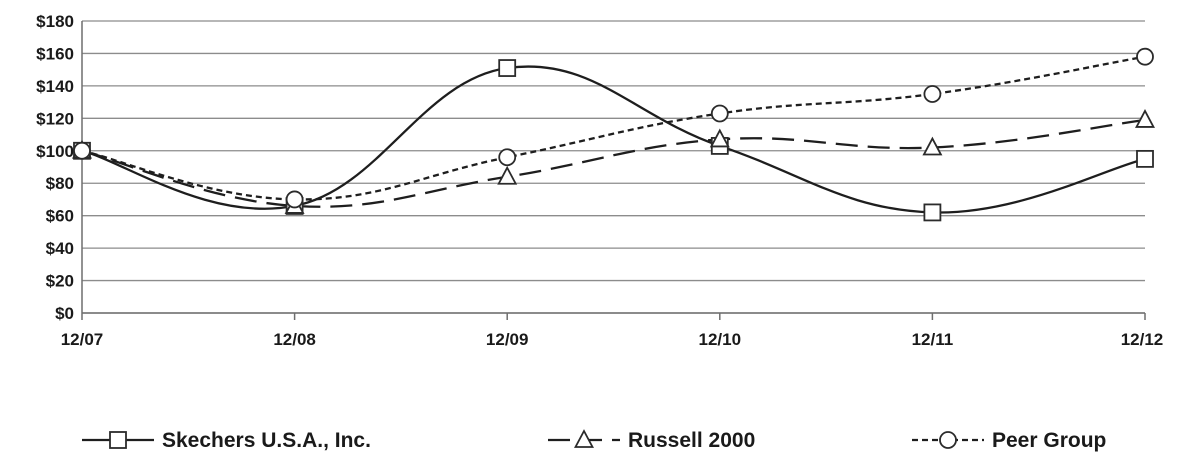 This screenshot has height=457, width=1178. Describe the element at coordinates (55, 21) in the screenshot. I see `y-tick-label: $180` at that location.